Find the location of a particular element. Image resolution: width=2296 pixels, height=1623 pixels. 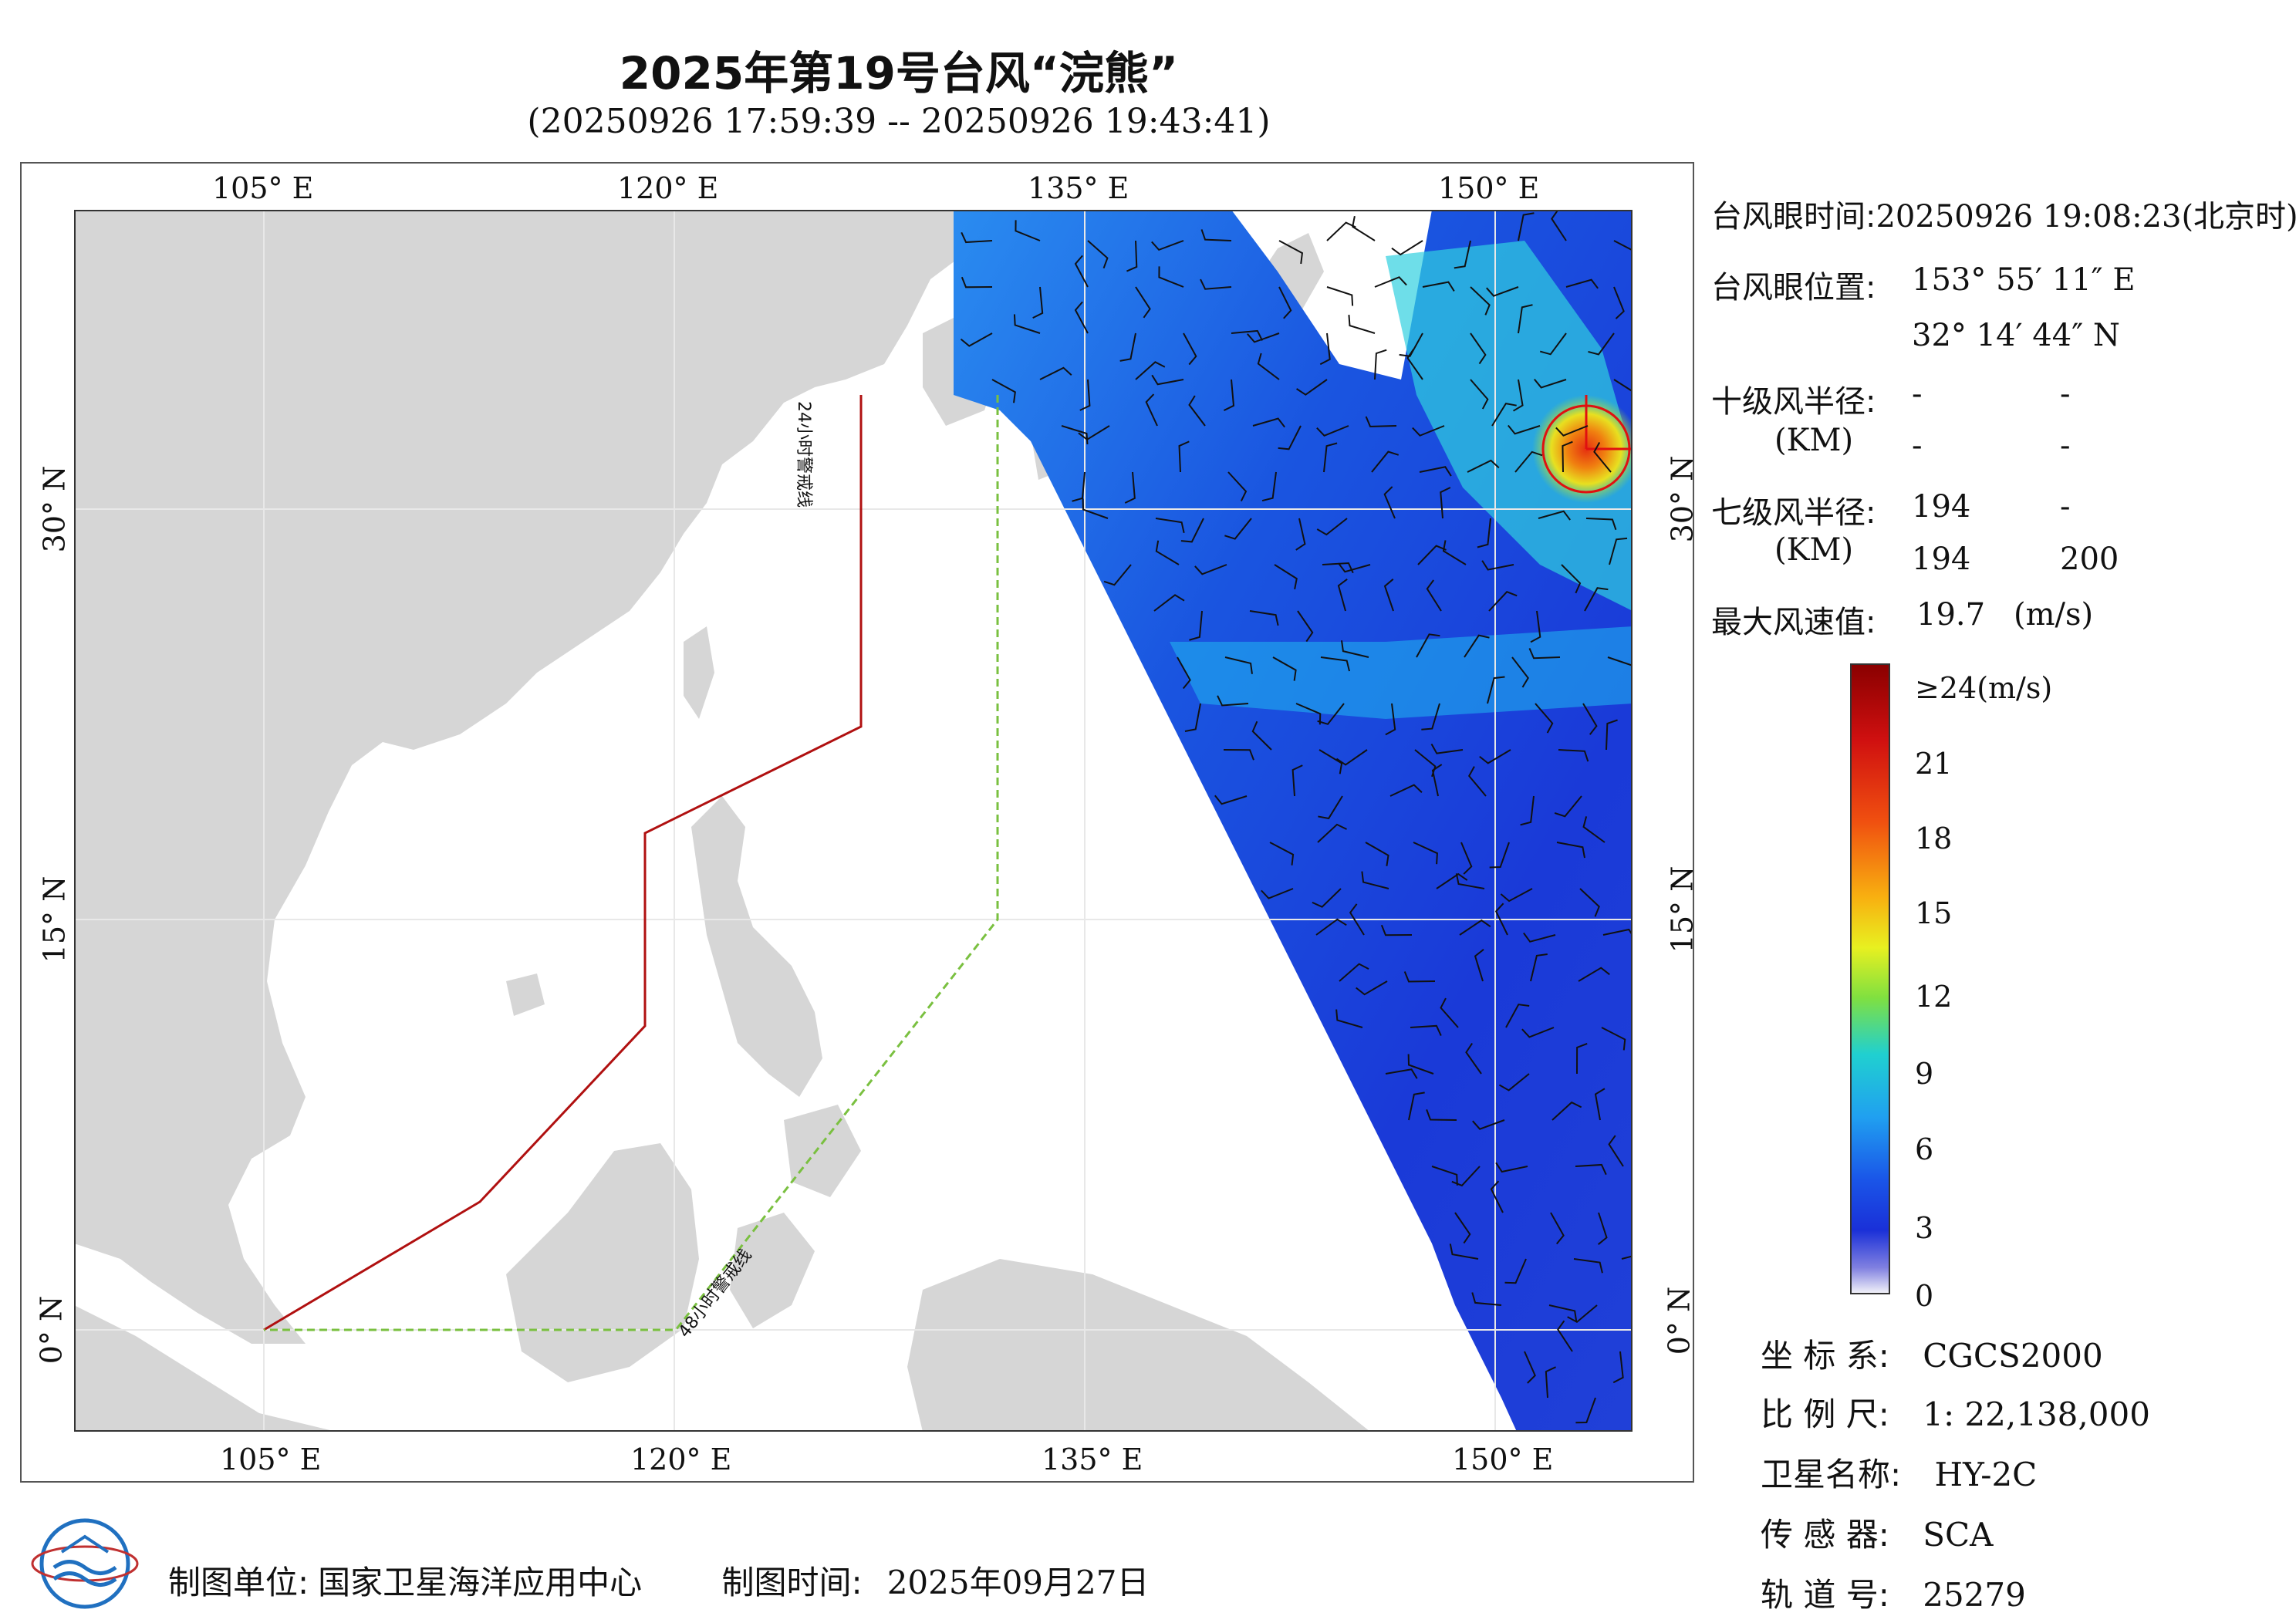

legend-tick: ≥24(m/s) is located at coordinates (1984, 688).